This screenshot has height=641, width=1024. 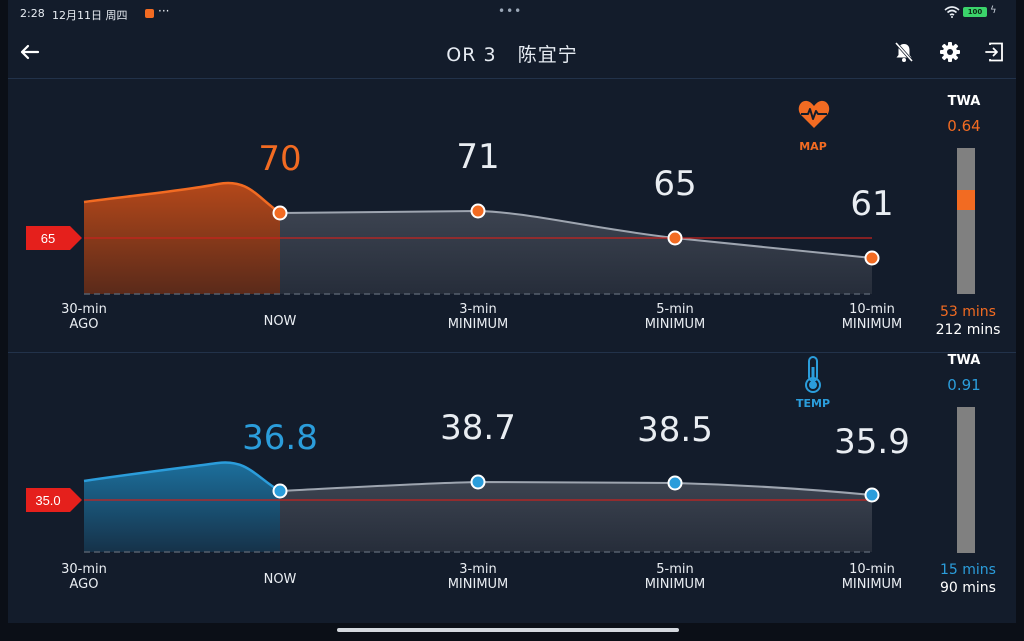 What do you see at coordinates (964, 360) in the screenshot?
I see `temp-twa-label: TWA` at bounding box center [964, 360].